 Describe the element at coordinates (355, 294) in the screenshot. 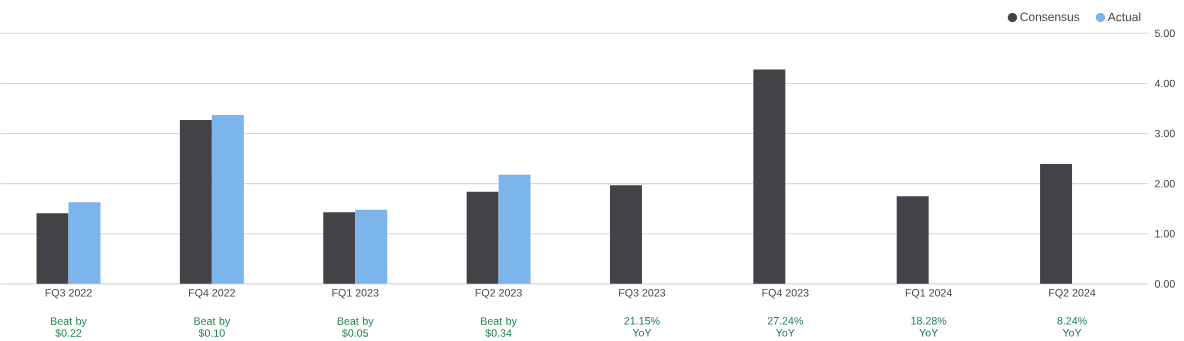

I see `x-tick-label: FQ1 2023` at that location.